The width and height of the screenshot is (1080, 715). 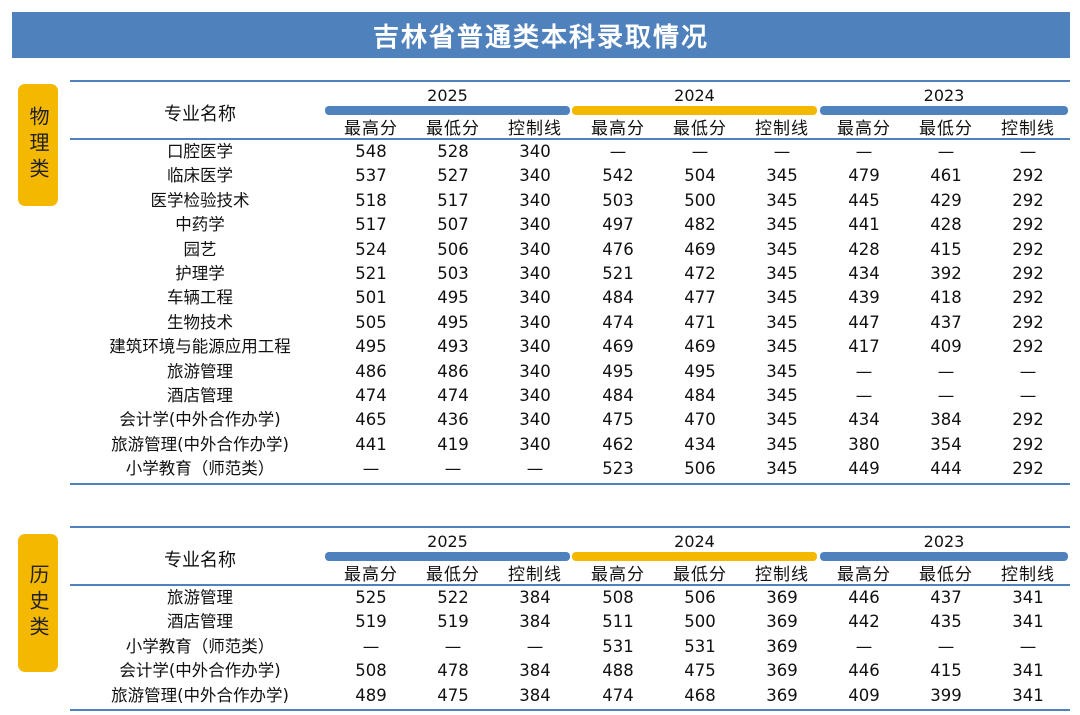 I want to click on score-cell: 521, so click(x=618, y=273).